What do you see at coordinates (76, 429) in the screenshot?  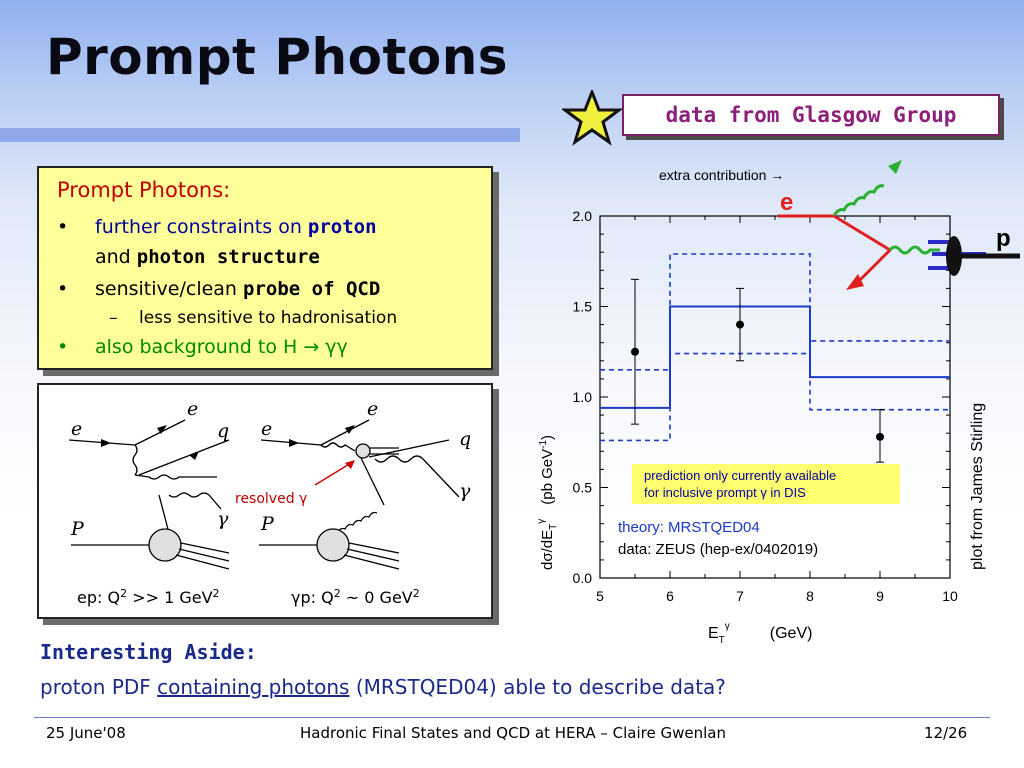 I see `ep-label-e-in: e` at bounding box center [76, 429].